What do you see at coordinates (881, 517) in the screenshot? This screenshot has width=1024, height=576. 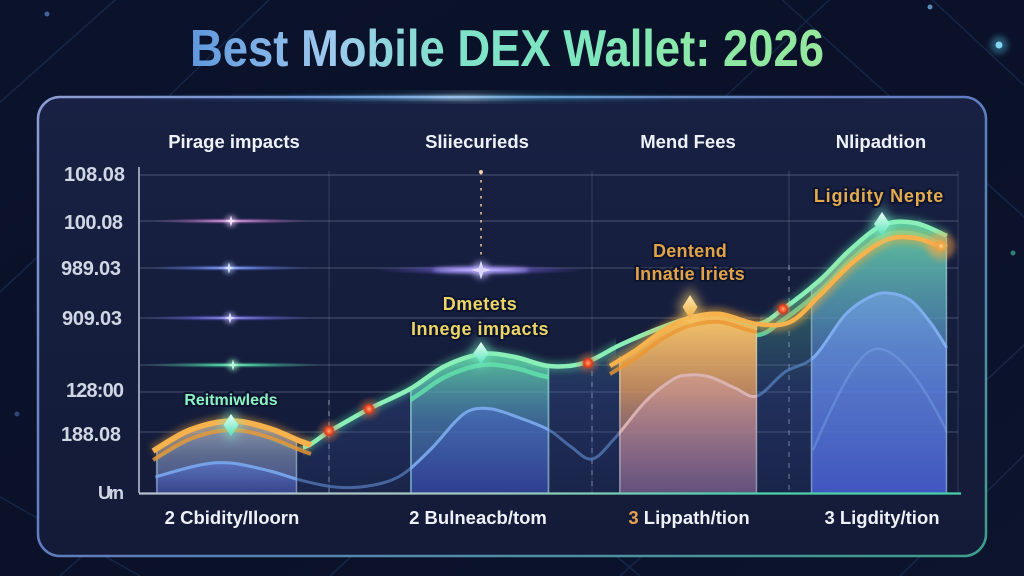 I see `svg-text: 3 Ligdity/tion` at bounding box center [881, 517].